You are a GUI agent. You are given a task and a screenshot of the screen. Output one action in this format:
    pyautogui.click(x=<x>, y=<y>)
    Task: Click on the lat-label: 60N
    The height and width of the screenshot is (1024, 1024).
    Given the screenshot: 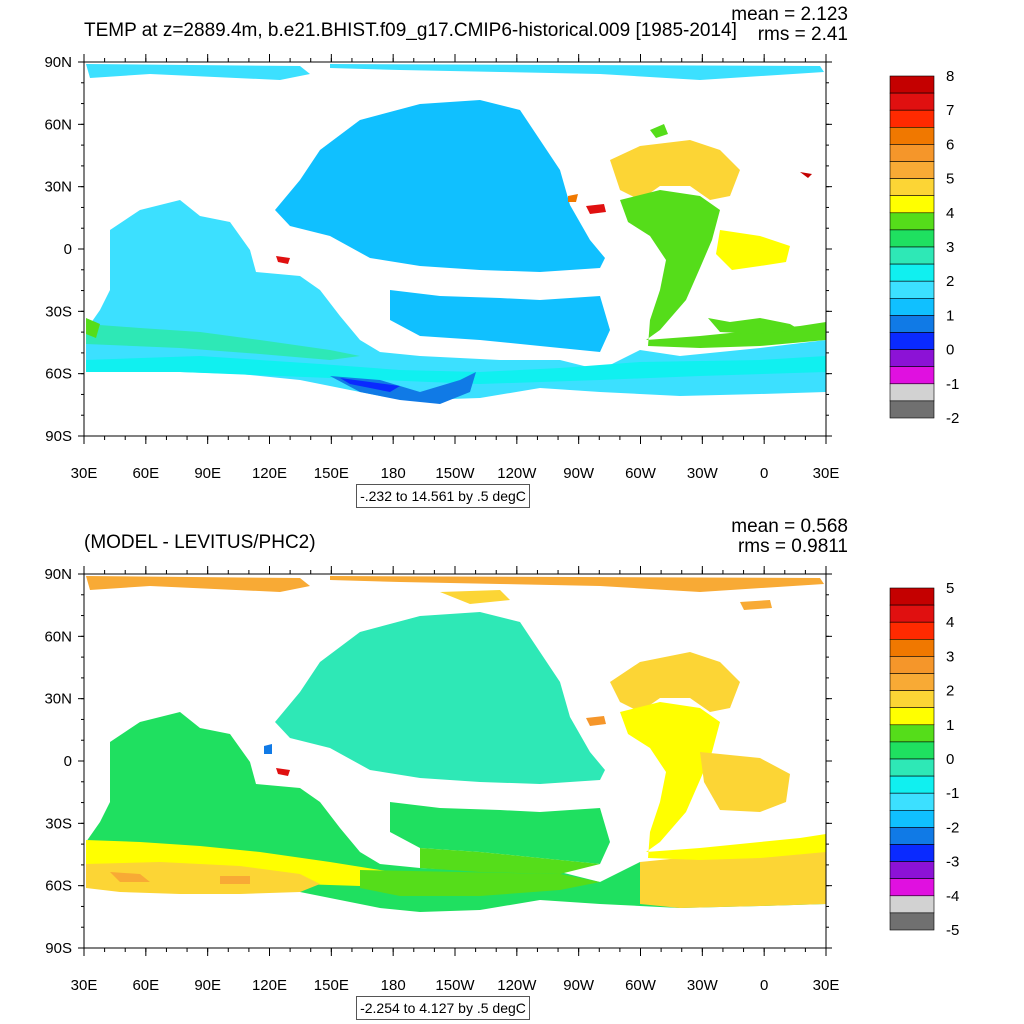 What is the action you would take?
    pyautogui.click(x=58, y=636)
    